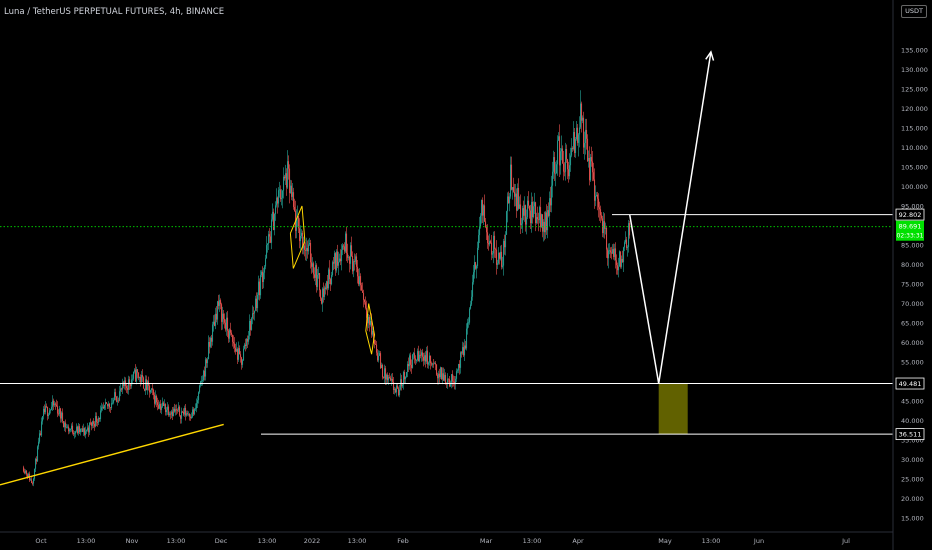  I want to click on x-tick-label: 13:00, so click(711, 541).